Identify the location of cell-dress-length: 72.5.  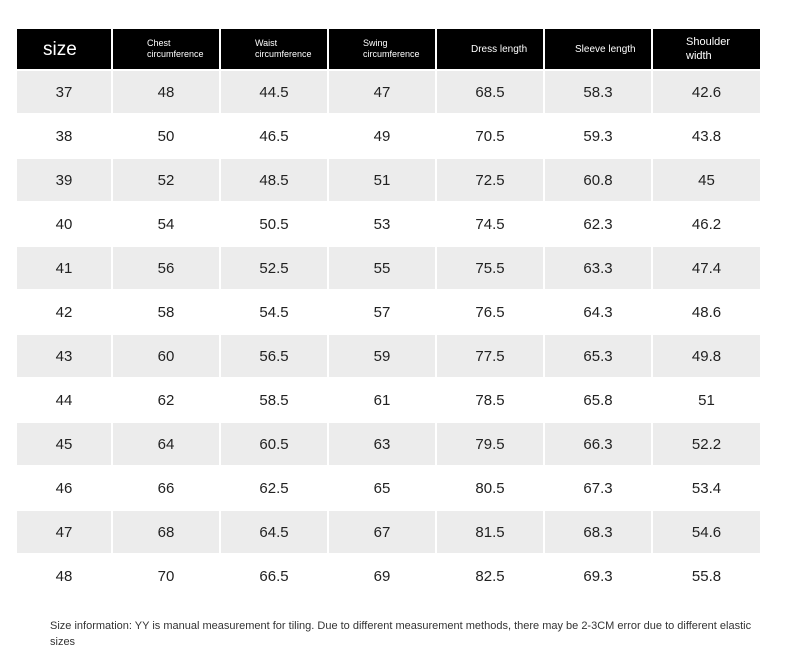
(490, 180).